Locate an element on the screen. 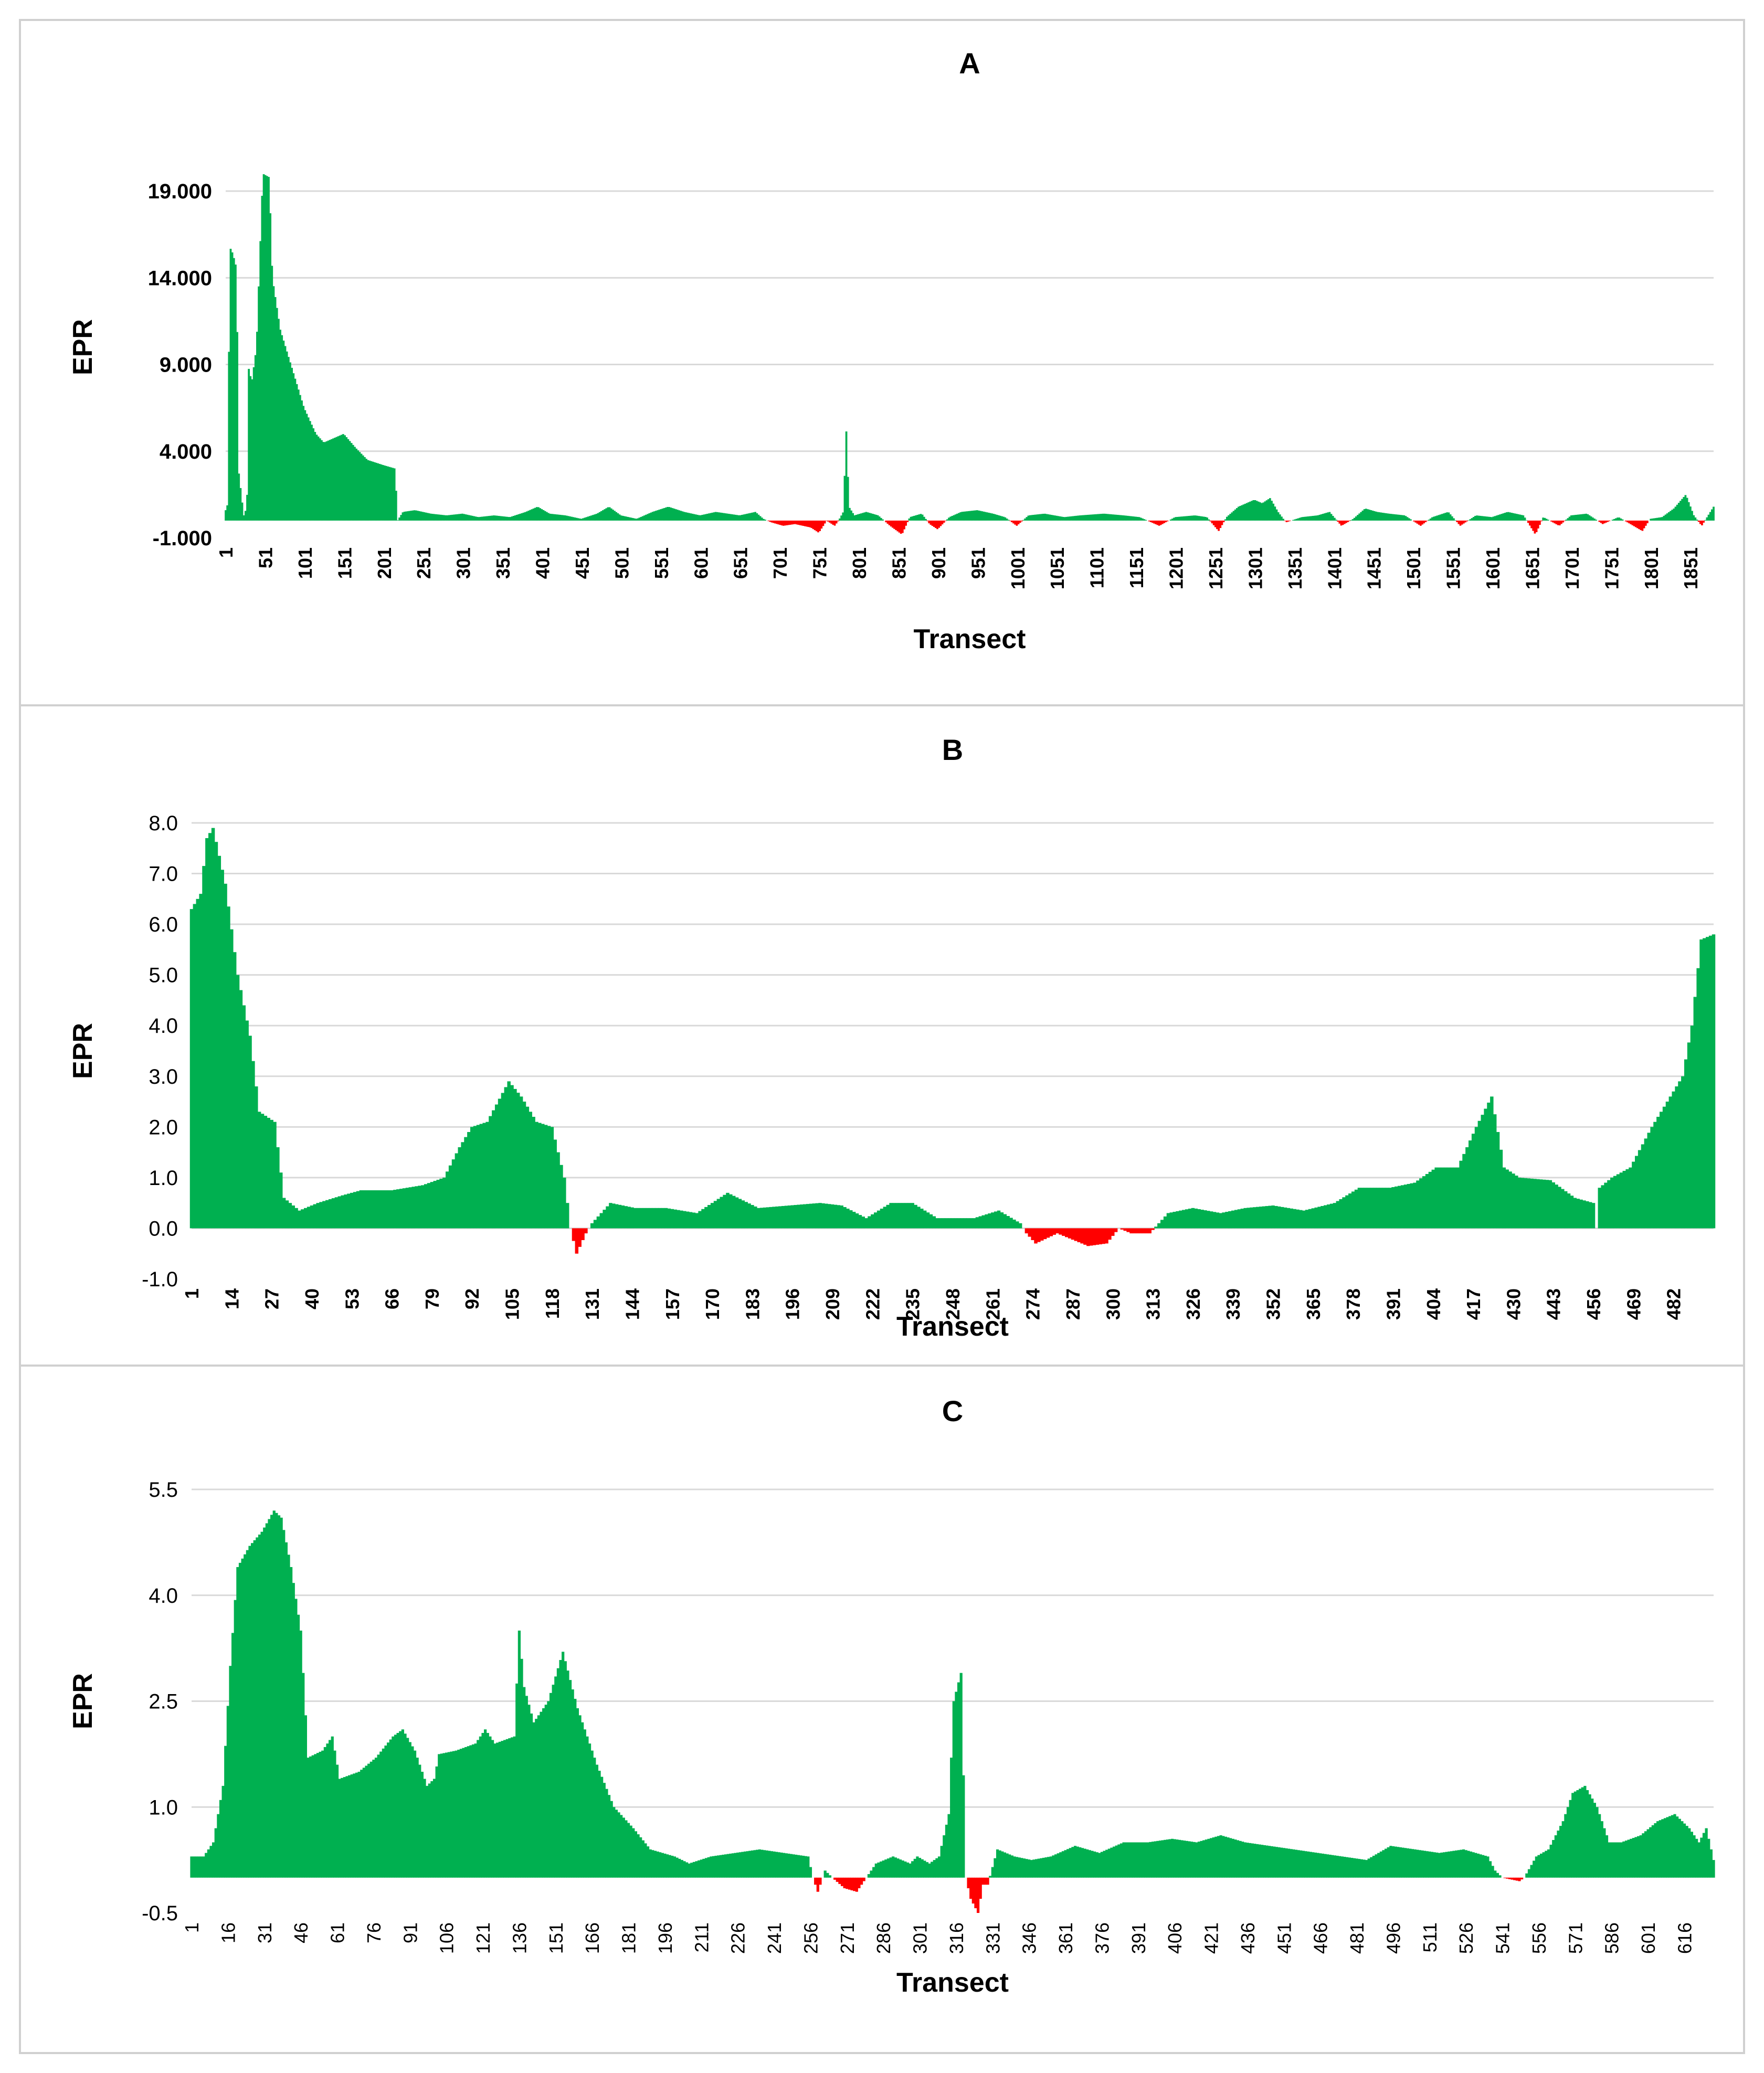 The width and height of the screenshot is (1764, 2073). y-tick-label: 19.000 is located at coordinates (180, 191).